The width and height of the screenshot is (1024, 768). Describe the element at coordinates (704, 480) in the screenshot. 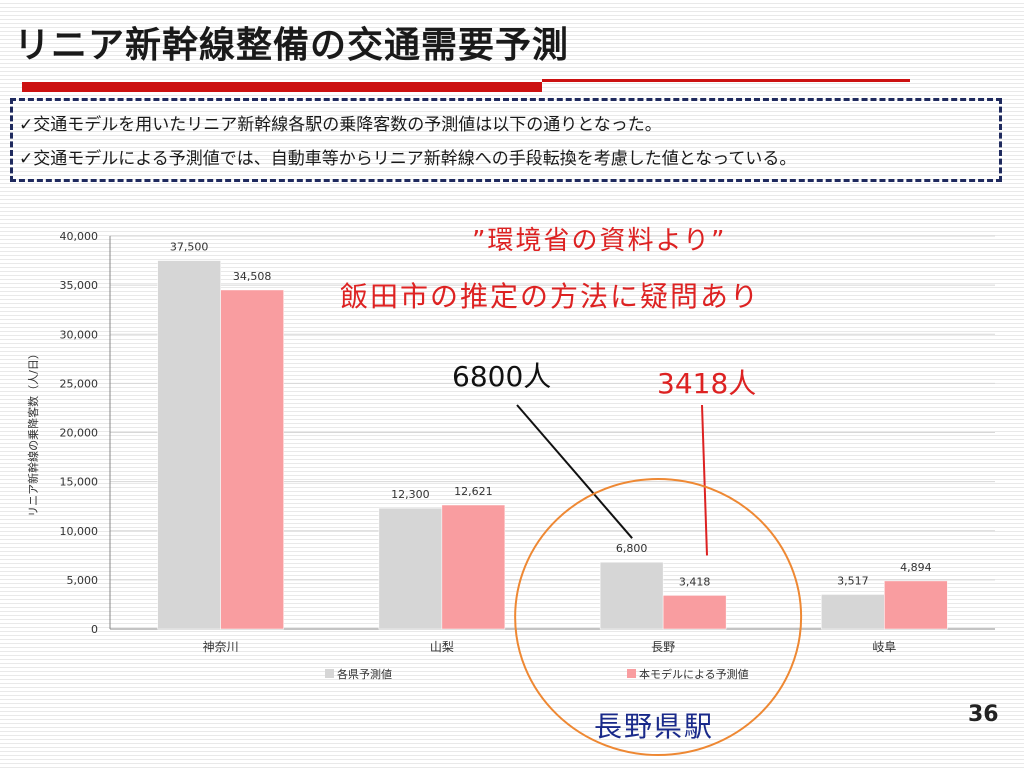

I see `callout-pointer-model` at that location.